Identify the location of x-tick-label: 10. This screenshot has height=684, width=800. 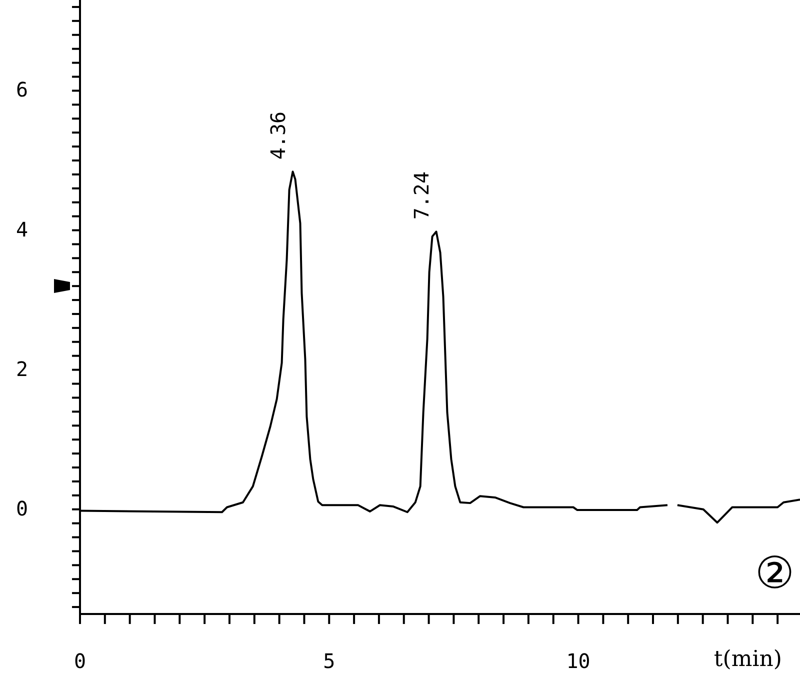
(578, 661).